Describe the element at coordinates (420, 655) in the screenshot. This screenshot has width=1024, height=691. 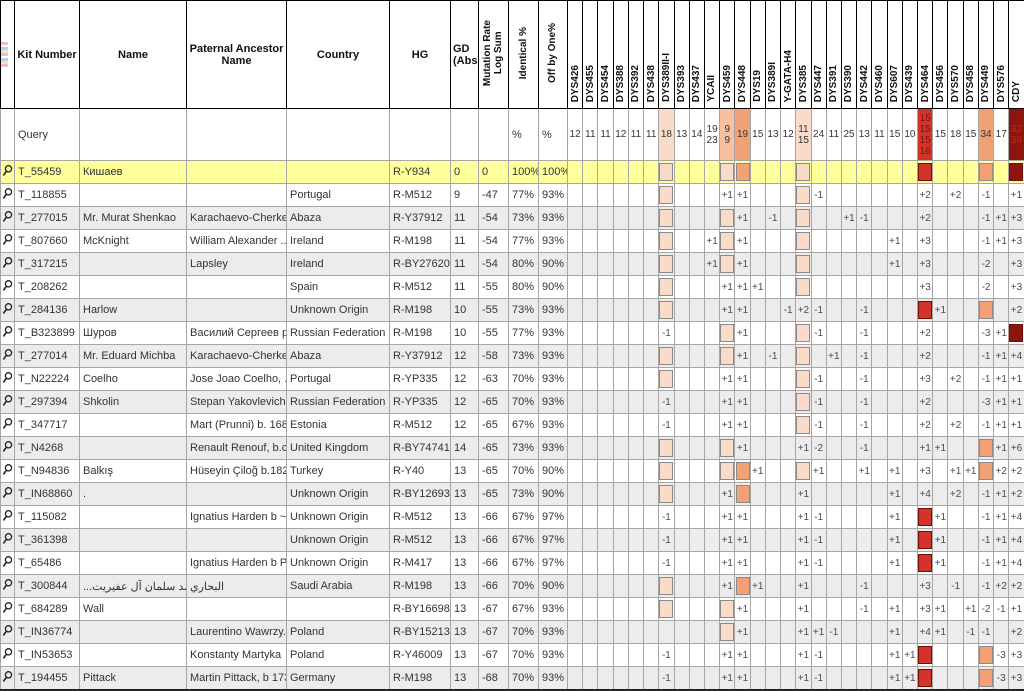
I see `hg-cell: R-Y46009` at that location.